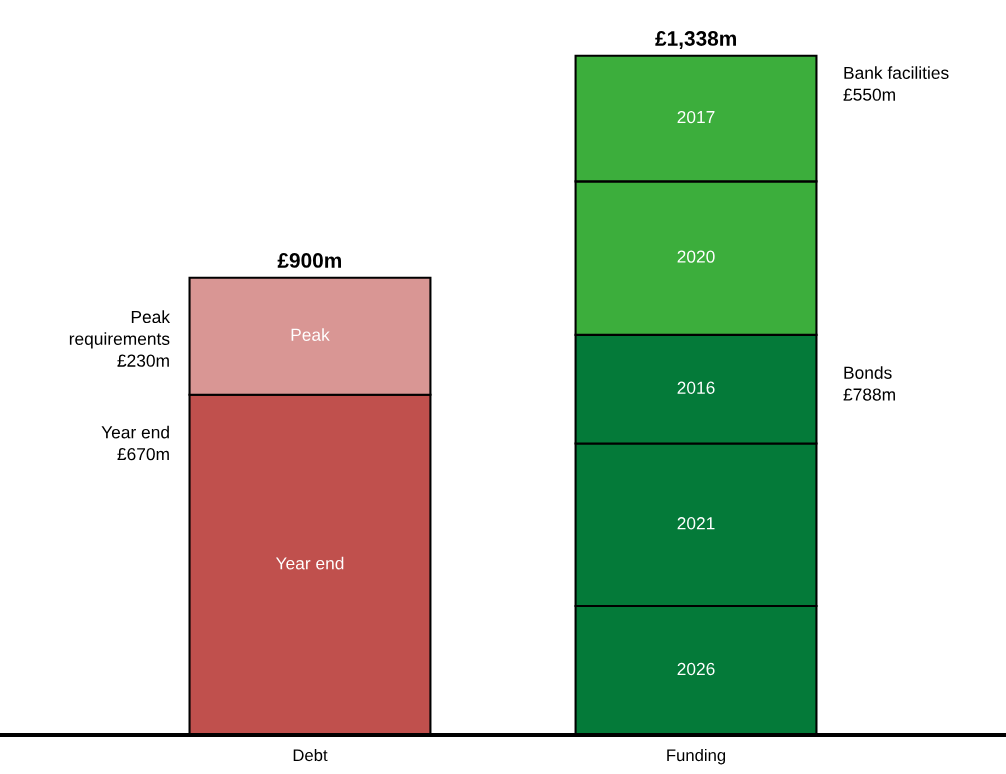 The height and width of the screenshot is (774, 1006). What do you see at coordinates (696, 387) in the screenshot?
I see `series-label: 2016` at bounding box center [696, 387].